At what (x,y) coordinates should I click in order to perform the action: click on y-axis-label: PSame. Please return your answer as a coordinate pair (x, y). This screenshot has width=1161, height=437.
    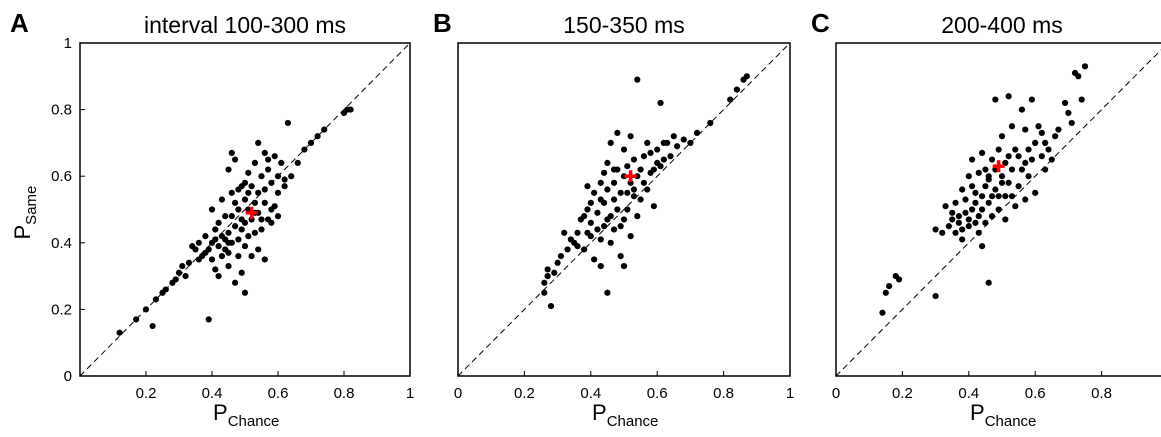
    Looking at the image, I should click on (25, 213).